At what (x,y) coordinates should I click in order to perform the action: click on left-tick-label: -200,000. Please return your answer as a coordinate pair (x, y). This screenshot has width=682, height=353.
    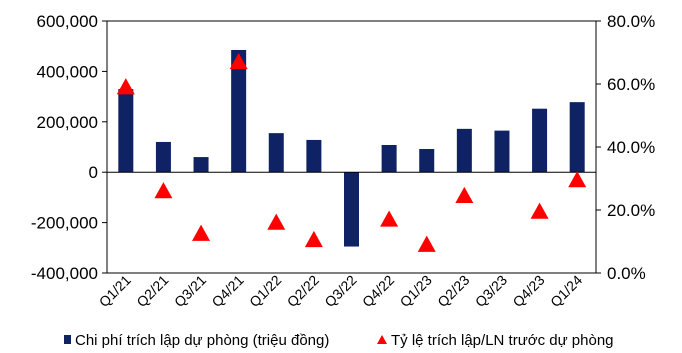
    Looking at the image, I should click on (64, 223).